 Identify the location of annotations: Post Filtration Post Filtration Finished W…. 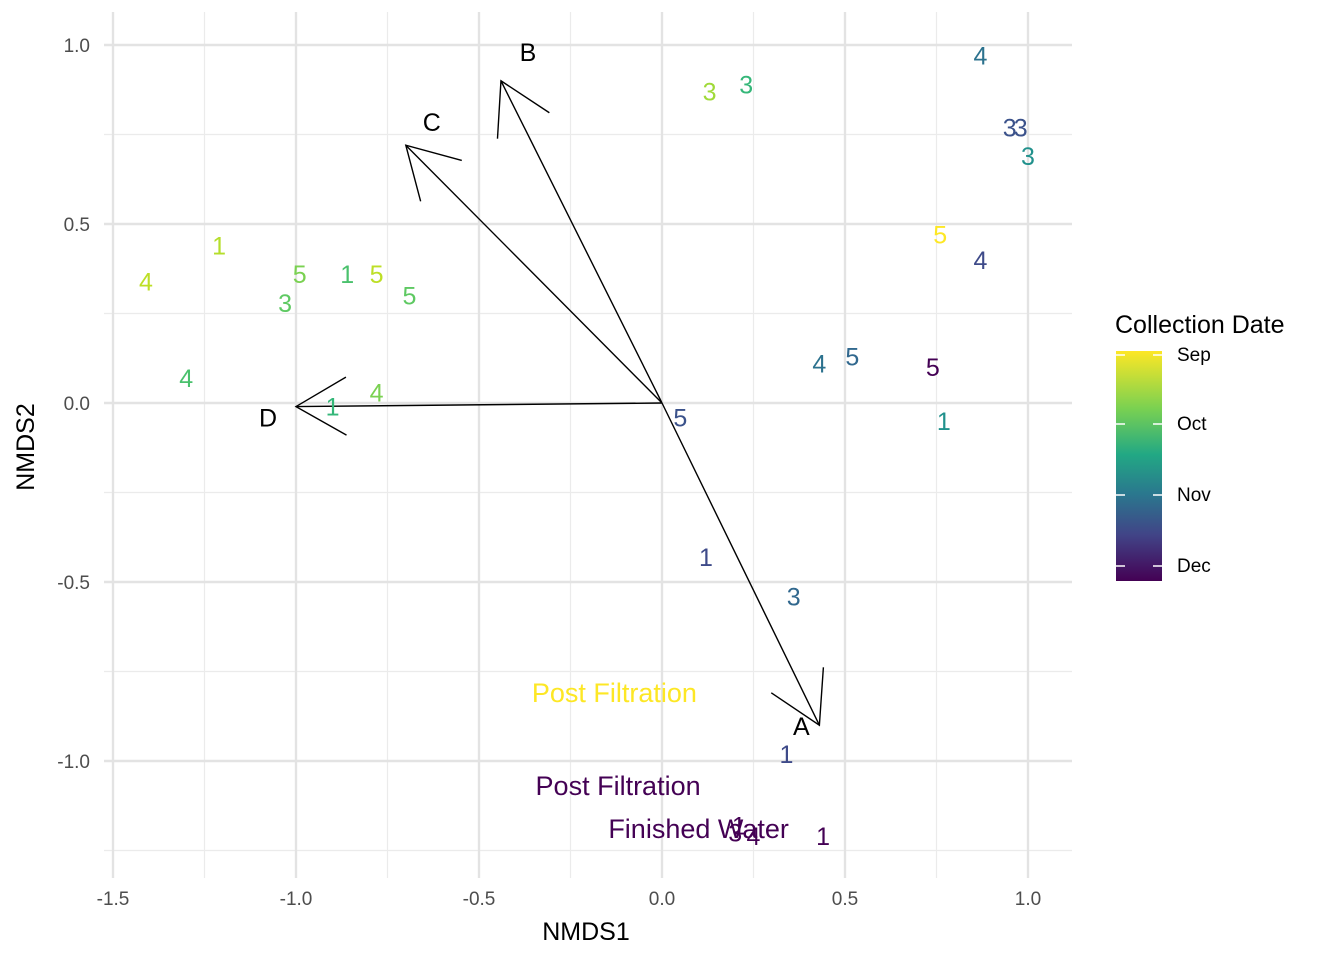
(660, 761).